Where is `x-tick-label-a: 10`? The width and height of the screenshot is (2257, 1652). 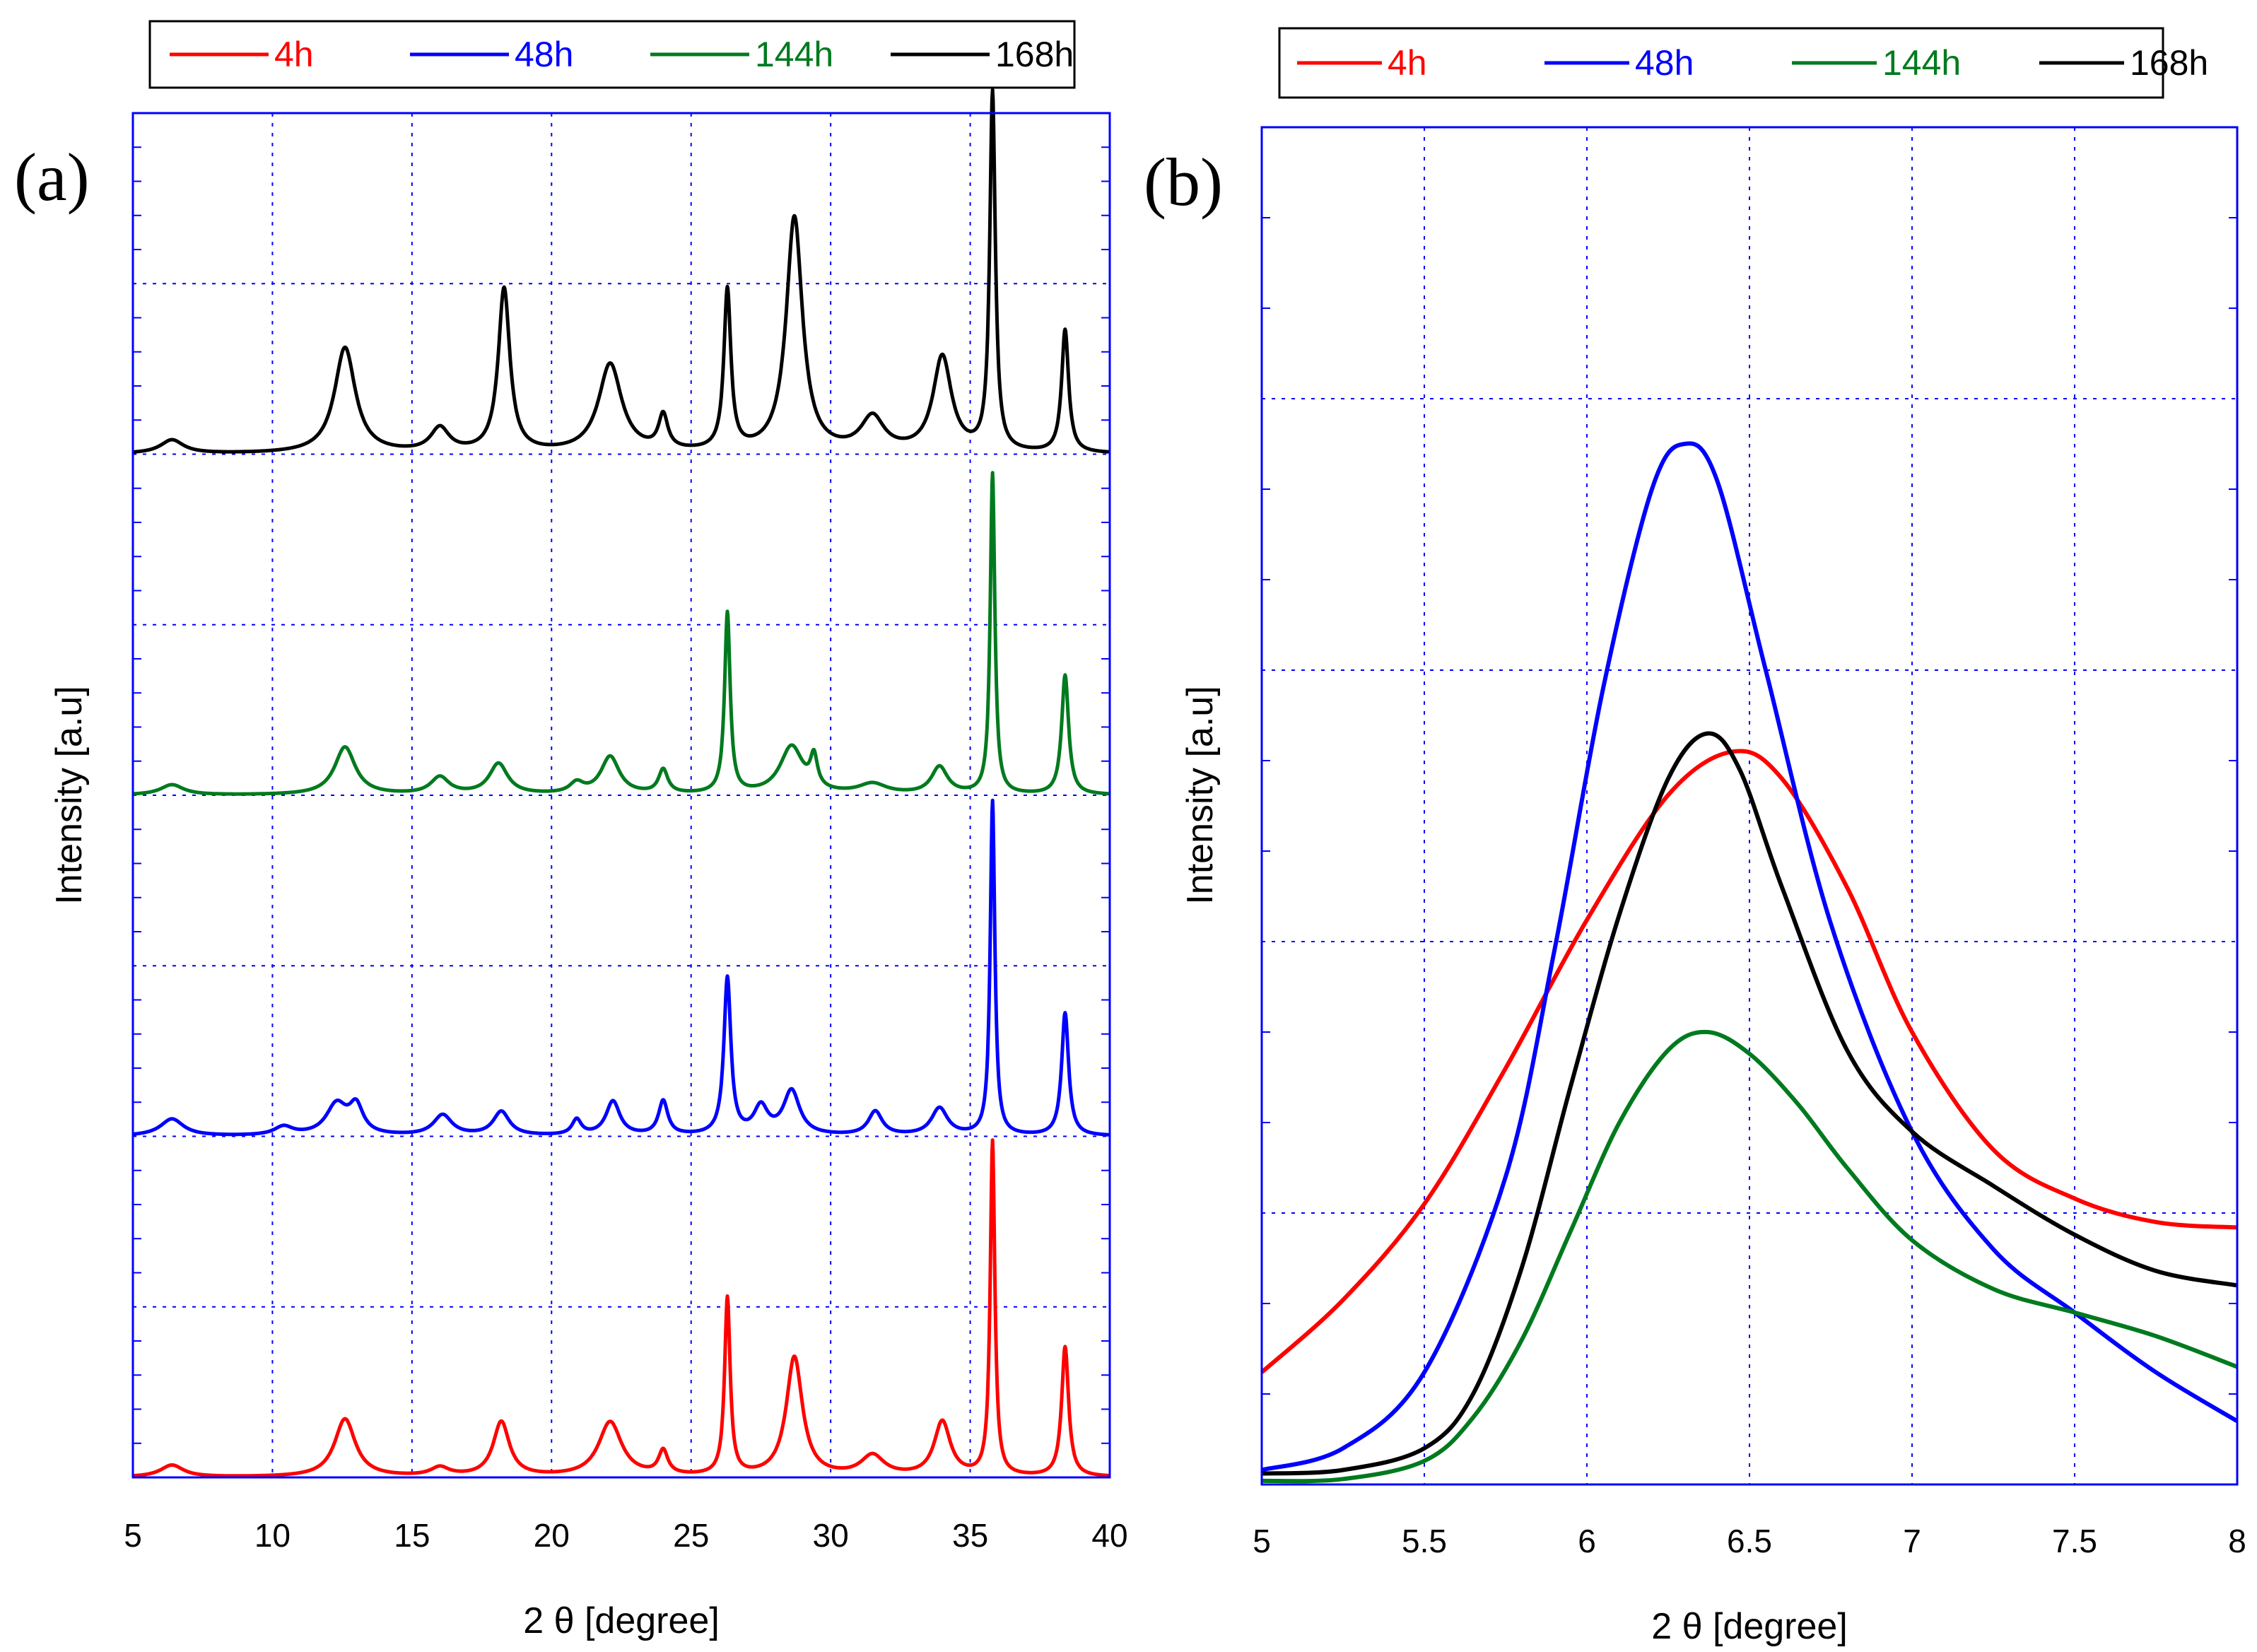 x-tick-label-a: 10 is located at coordinates (272, 1535).